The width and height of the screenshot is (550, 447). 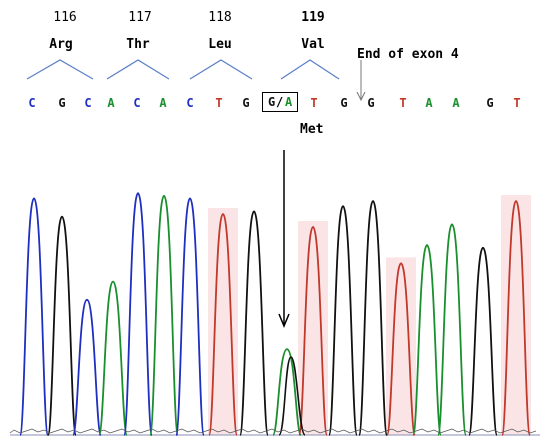 I want to click on secondary-peak-trace, so click(x=292, y=396).